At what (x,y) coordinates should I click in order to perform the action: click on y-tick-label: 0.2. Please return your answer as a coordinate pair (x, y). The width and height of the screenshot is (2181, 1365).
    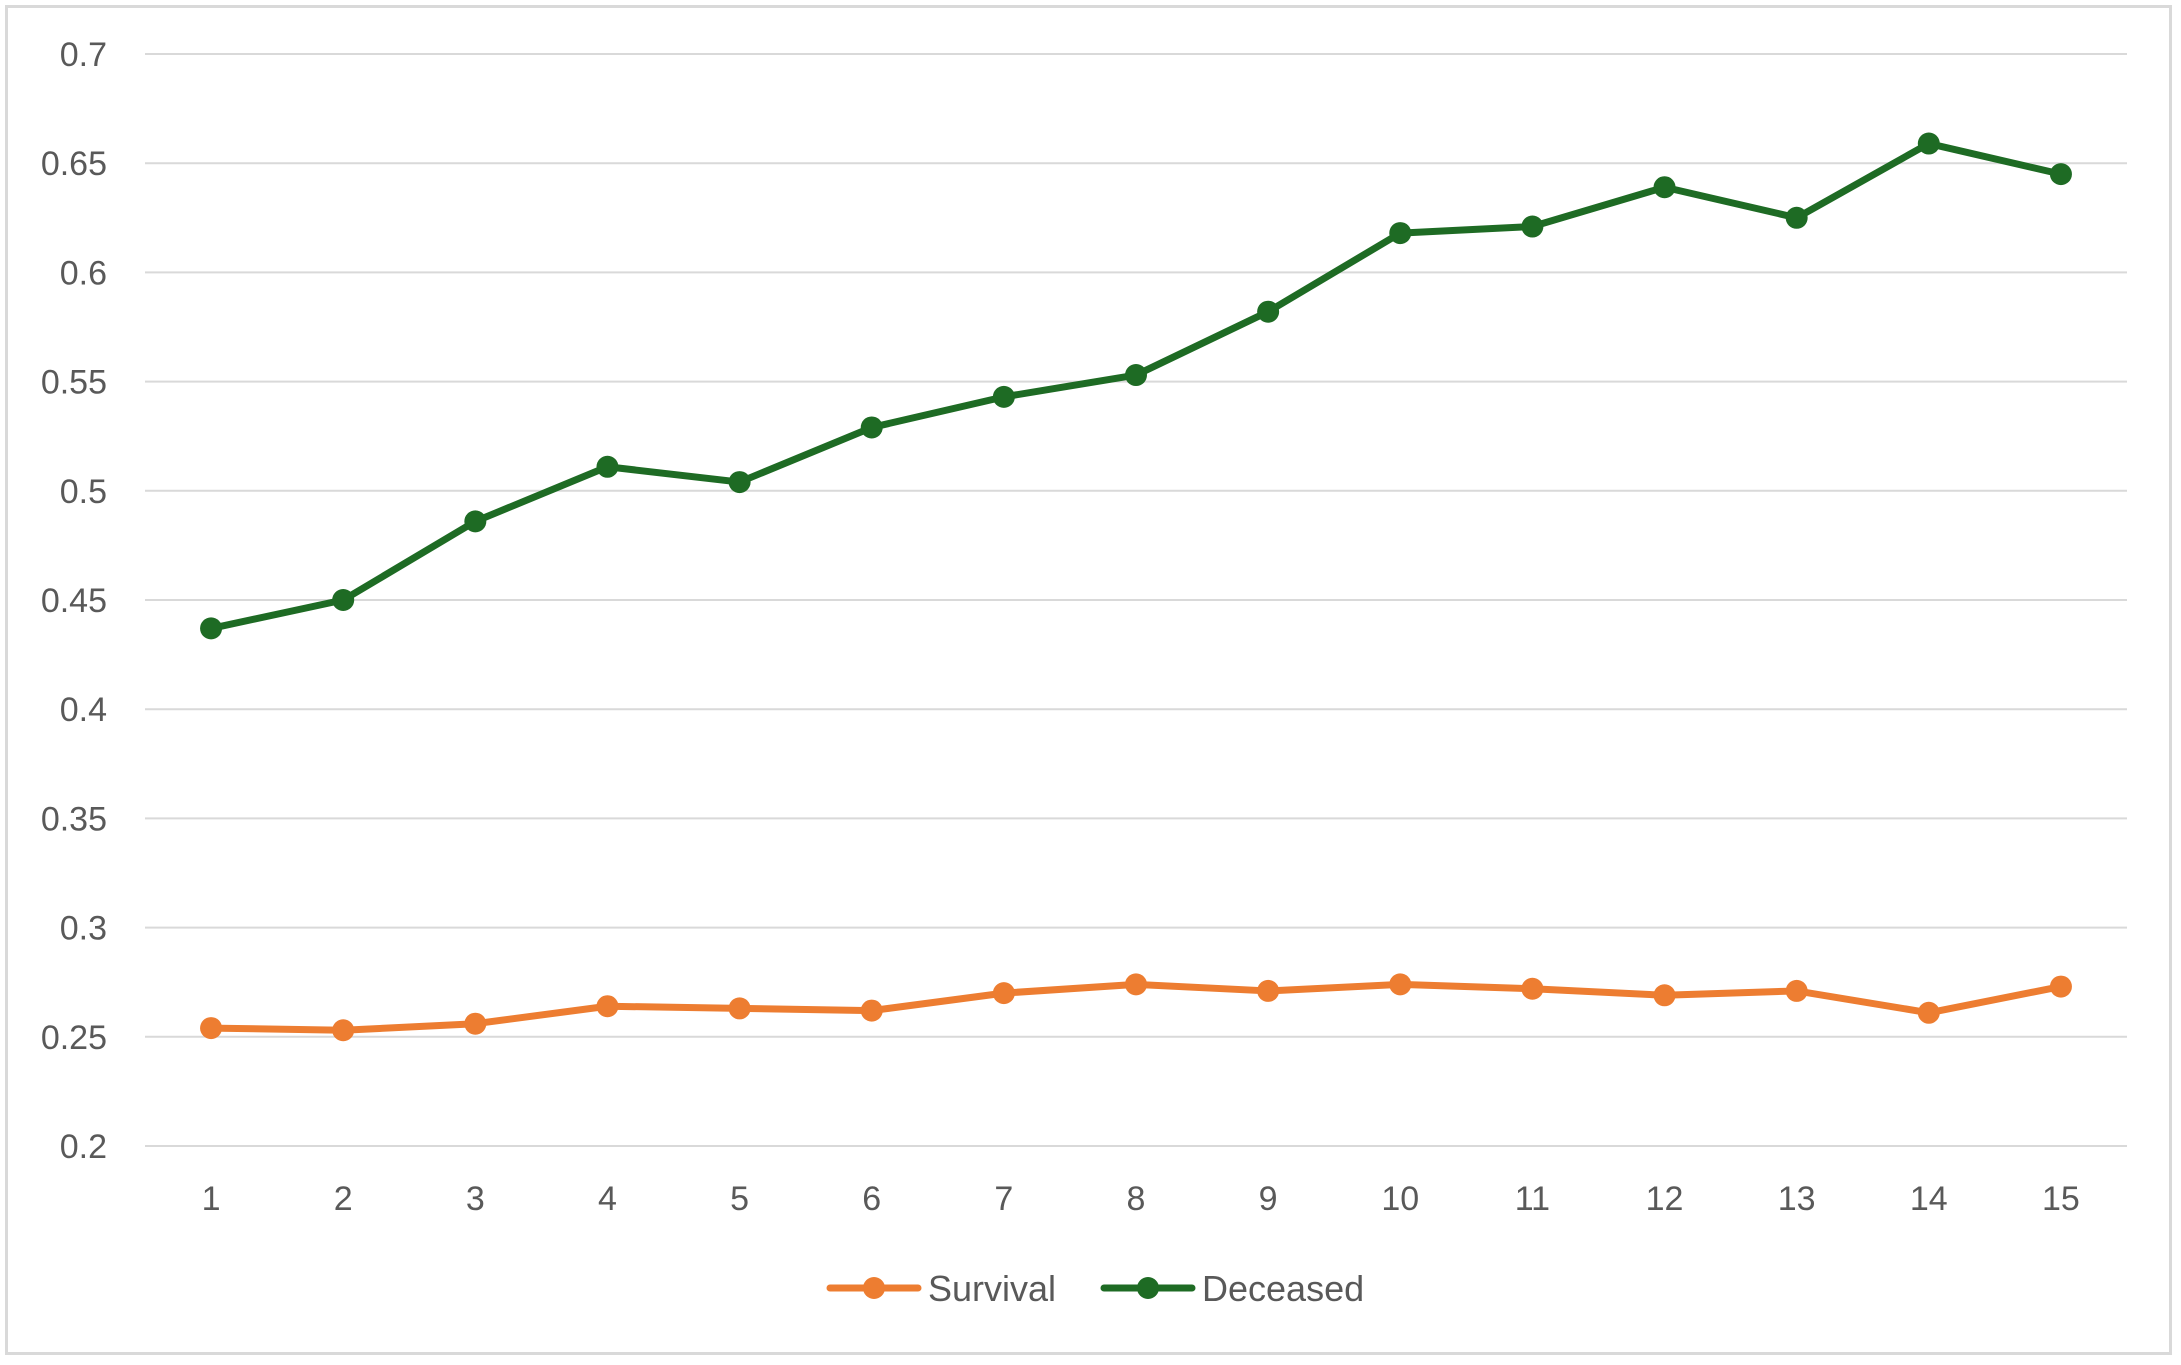
    Looking at the image, I should click on (83, 1147).